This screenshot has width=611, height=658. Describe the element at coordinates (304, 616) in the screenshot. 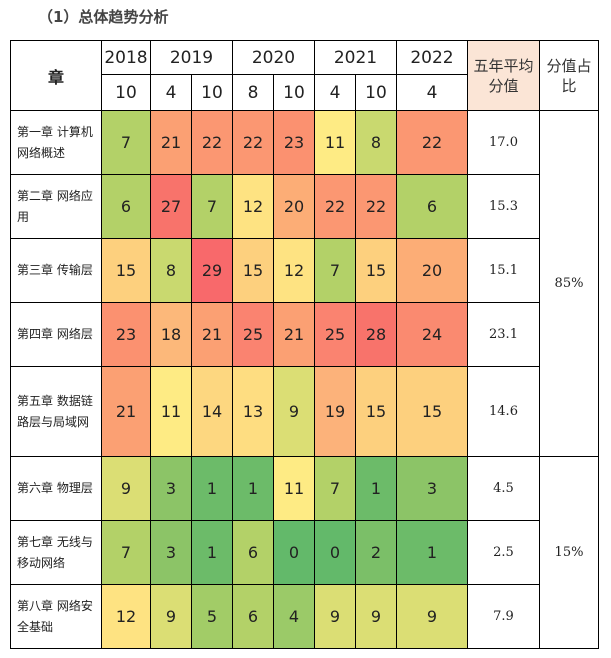

I see `table-row: 第八章 网络安全基础 12 9 5 6 4 9 9 9 7.9` at that location.